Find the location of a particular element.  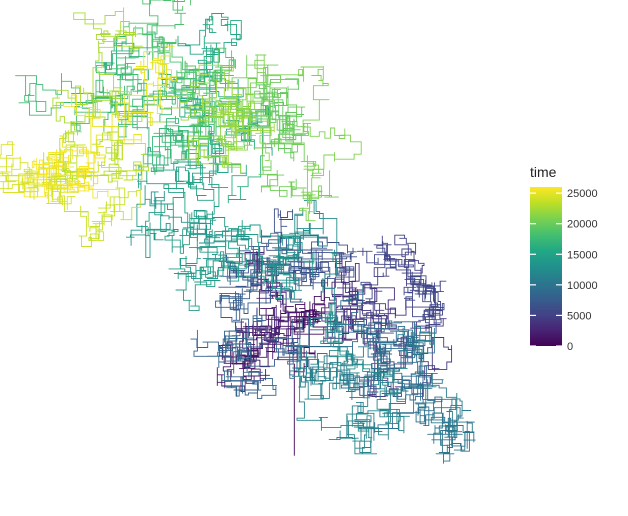

legend-tick-label: 20000 is located at coordinates (582, 225).